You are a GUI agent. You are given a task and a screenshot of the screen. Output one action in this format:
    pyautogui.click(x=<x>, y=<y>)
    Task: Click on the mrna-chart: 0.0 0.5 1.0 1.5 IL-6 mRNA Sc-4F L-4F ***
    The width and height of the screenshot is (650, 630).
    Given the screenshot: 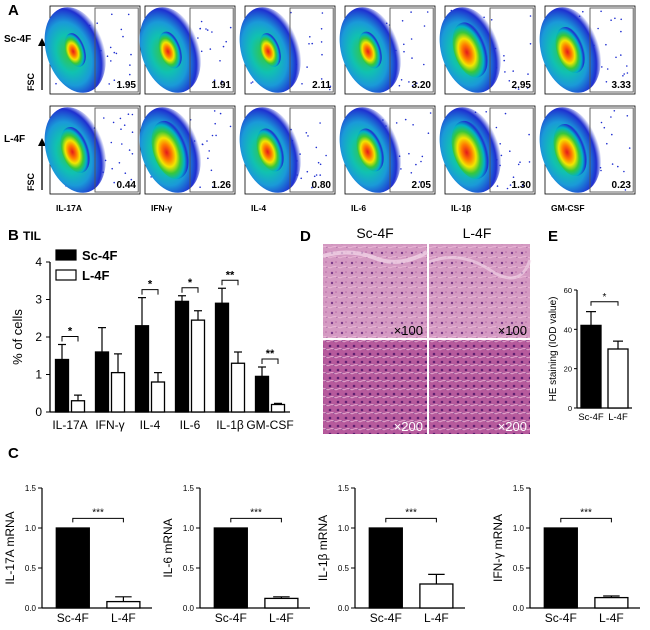 What is the action you would take?
    pyautogui.click(x=235, y=554)
    